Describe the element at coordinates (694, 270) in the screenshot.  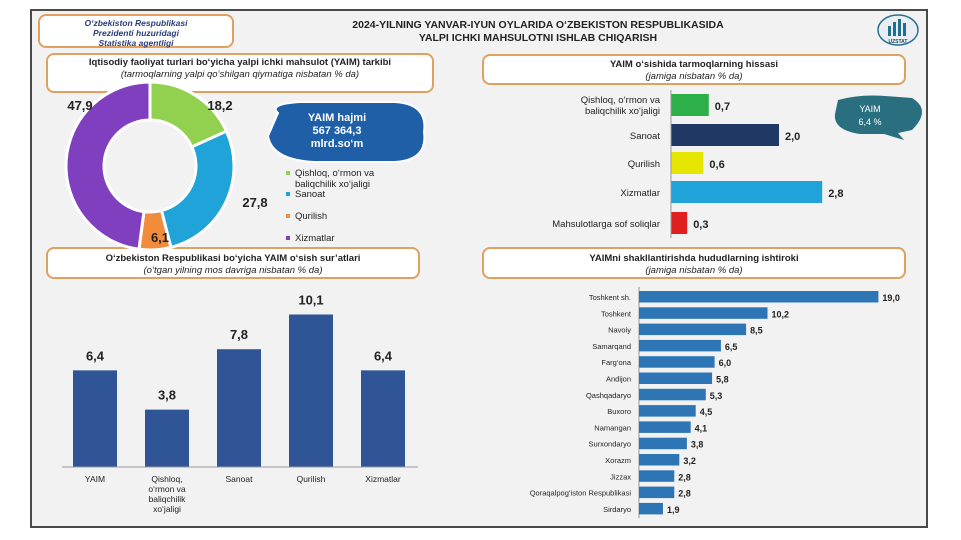
I see `regions-subtitle: (jamiga nisbatan % da)` at that location.